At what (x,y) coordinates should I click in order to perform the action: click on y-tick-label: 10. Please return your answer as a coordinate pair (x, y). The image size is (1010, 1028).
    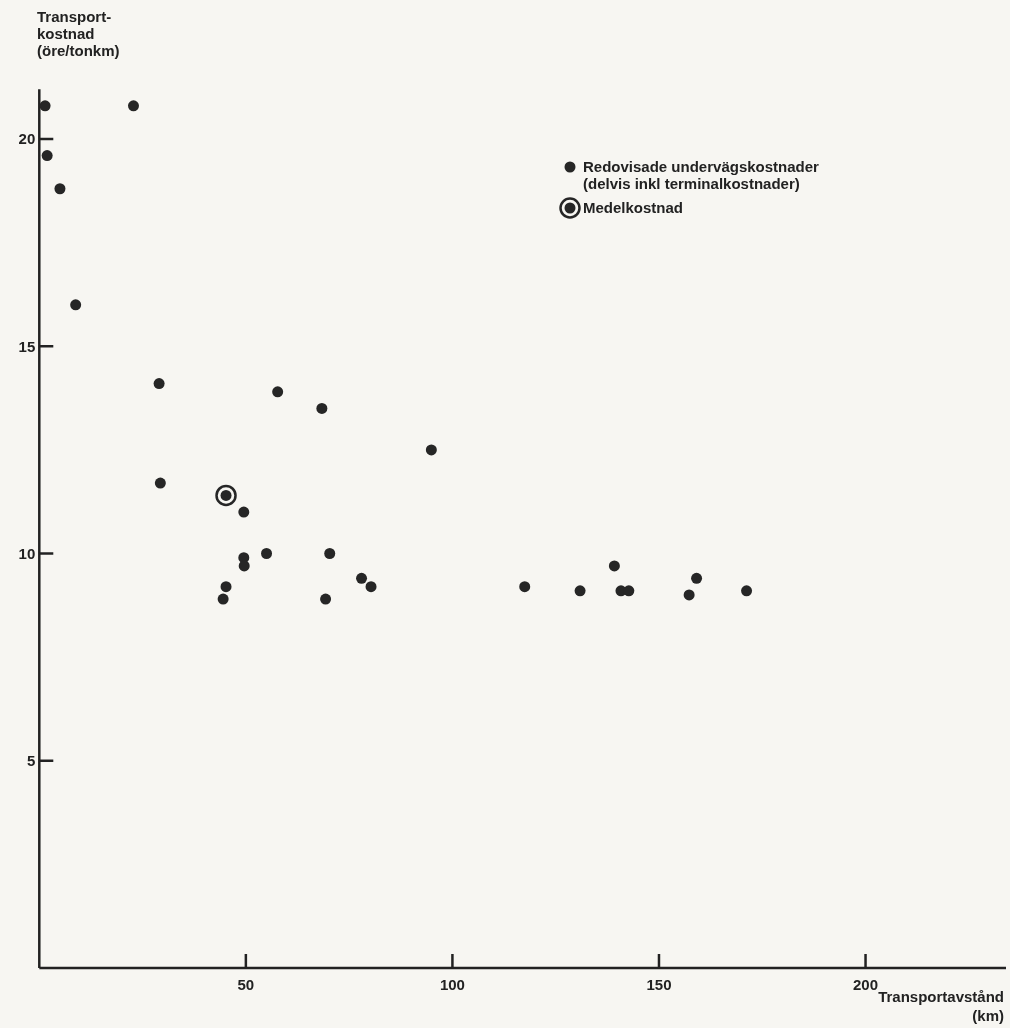
    Looking at the image, I should click on (27, 553).